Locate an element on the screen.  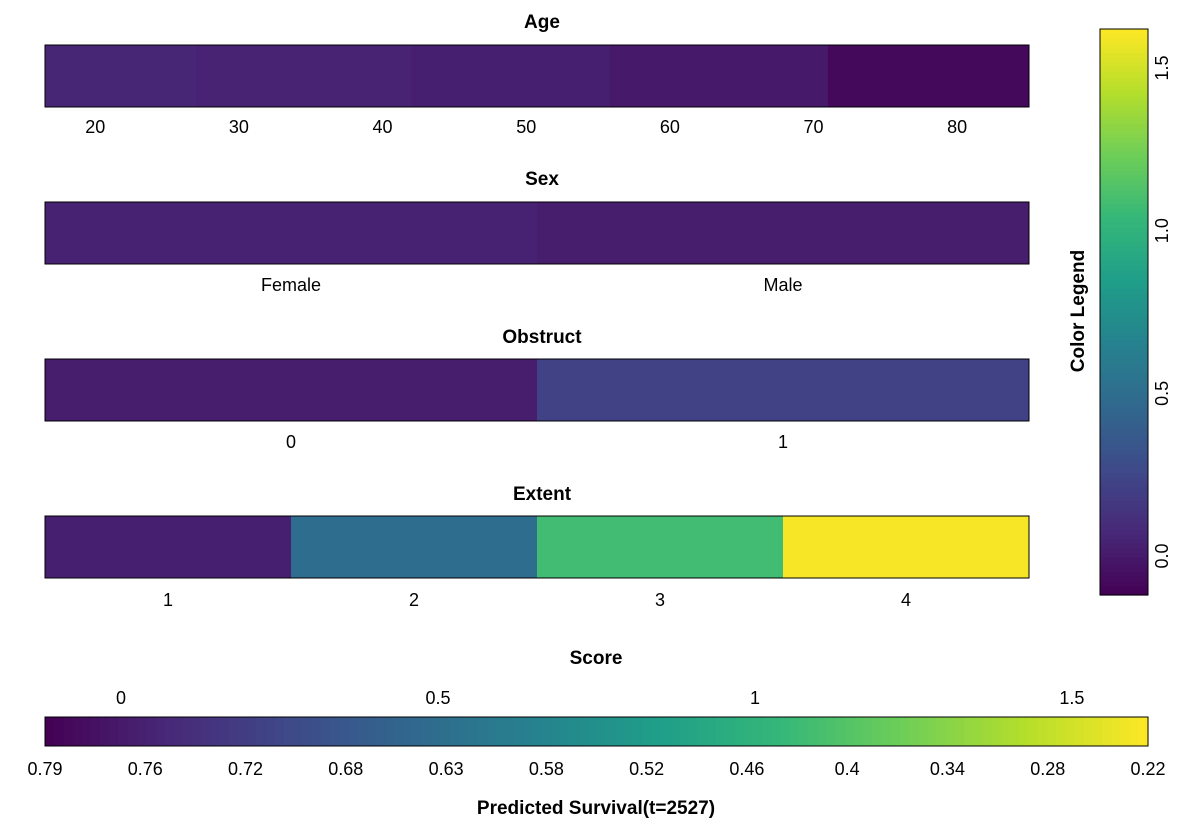
tick-label: 80 is located at coordinates (957, 127).